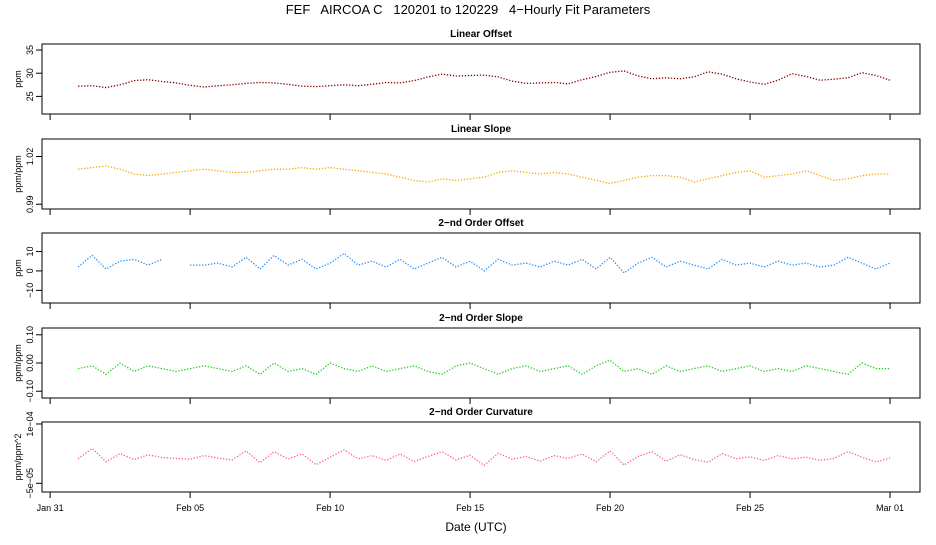 Image resolution: width=936 pixels, height=545 pixels. Describe the element at coordinates (50, 508) in the screenshot. I see `x-tick-label: Jan 31` at that location.